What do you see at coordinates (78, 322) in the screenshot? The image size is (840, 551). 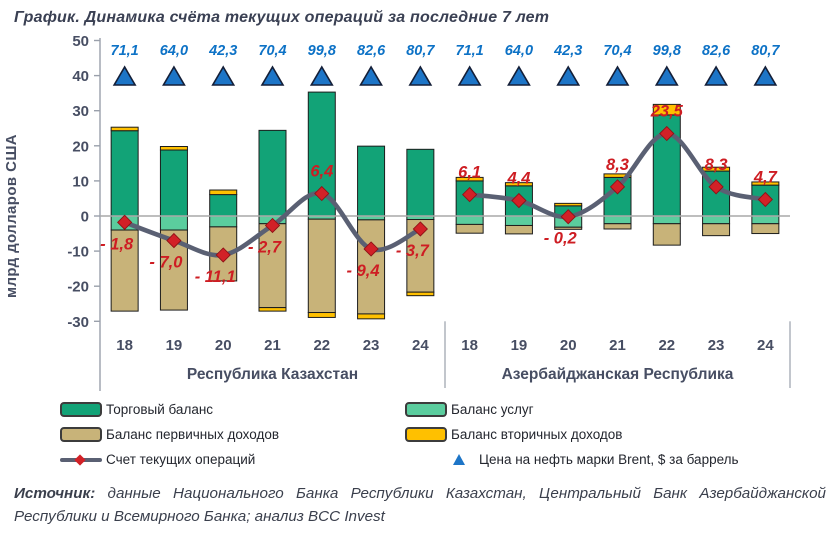 I see `svg-text: -30` at bounding box center [78, 322].